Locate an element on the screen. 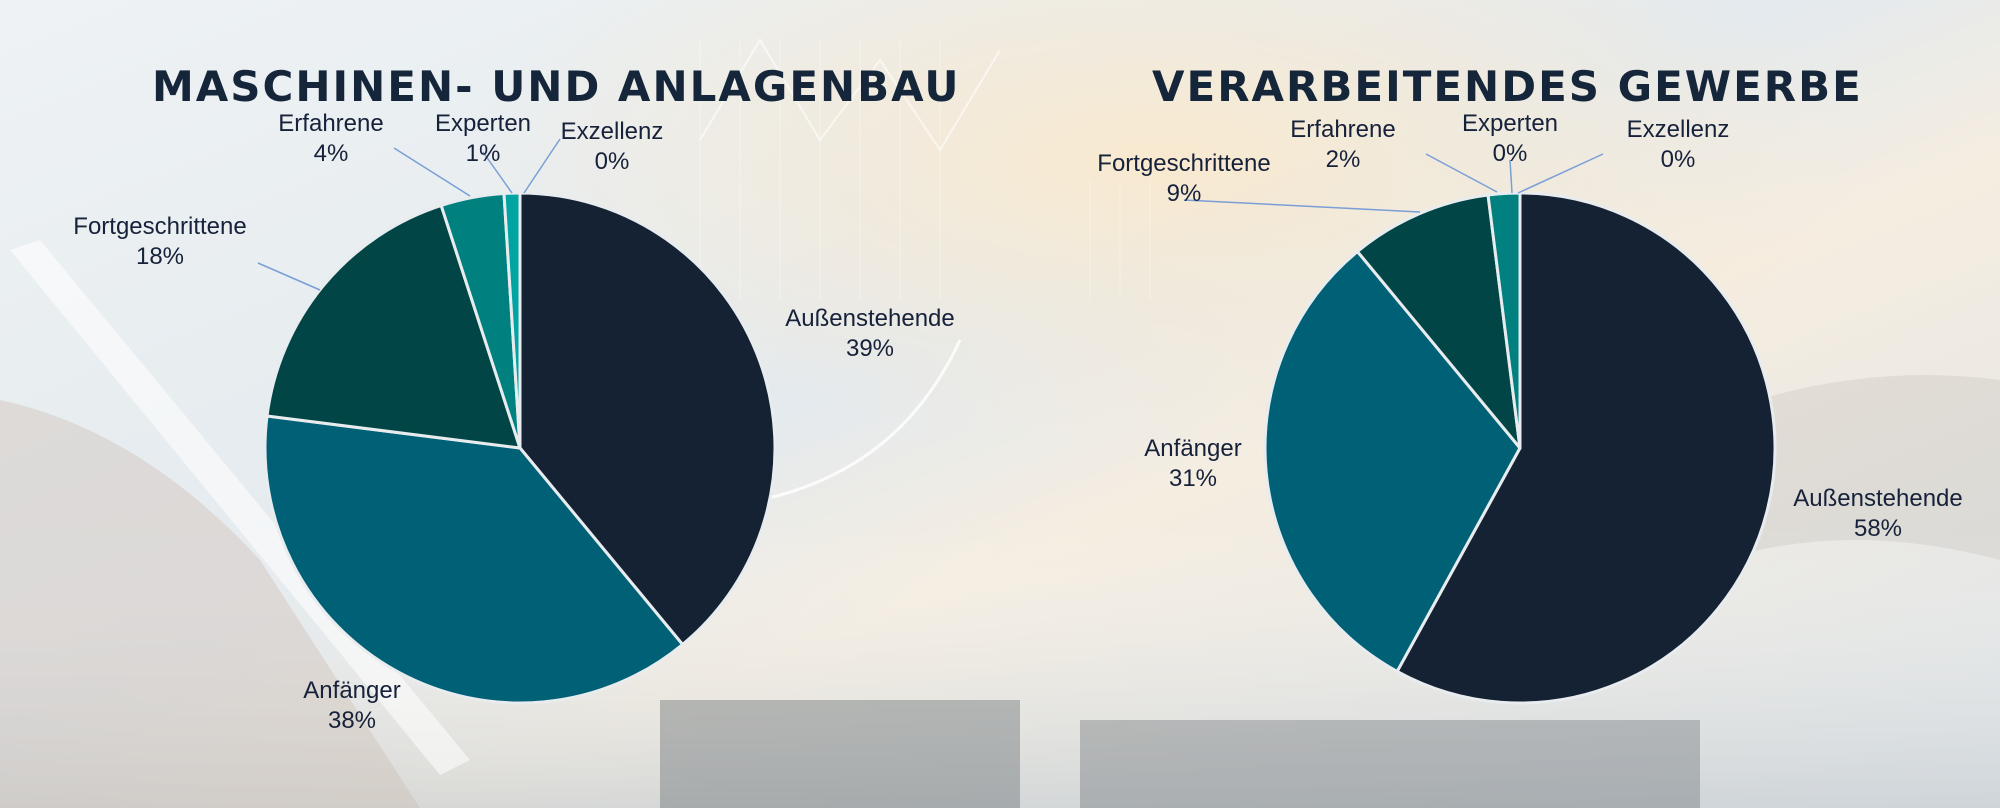  slice-value-maschinen-1: 38% is located at coordinates (352, 720).